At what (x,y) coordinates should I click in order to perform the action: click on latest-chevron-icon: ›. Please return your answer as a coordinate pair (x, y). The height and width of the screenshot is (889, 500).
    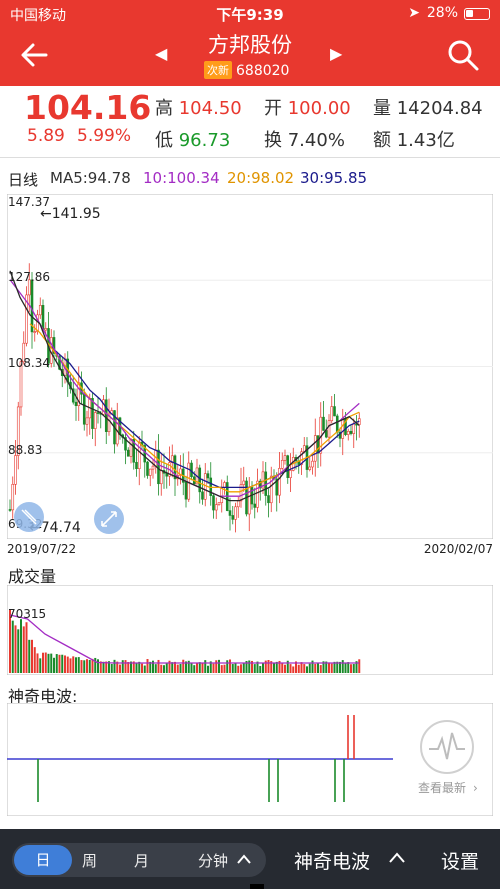
    Looking at the image, I should click on (475, 788).